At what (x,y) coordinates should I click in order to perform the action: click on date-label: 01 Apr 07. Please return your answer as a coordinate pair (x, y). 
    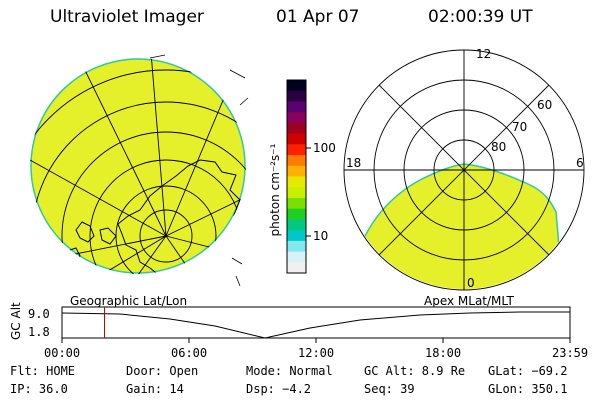
    Looking at the image, I should click on (318, 17).